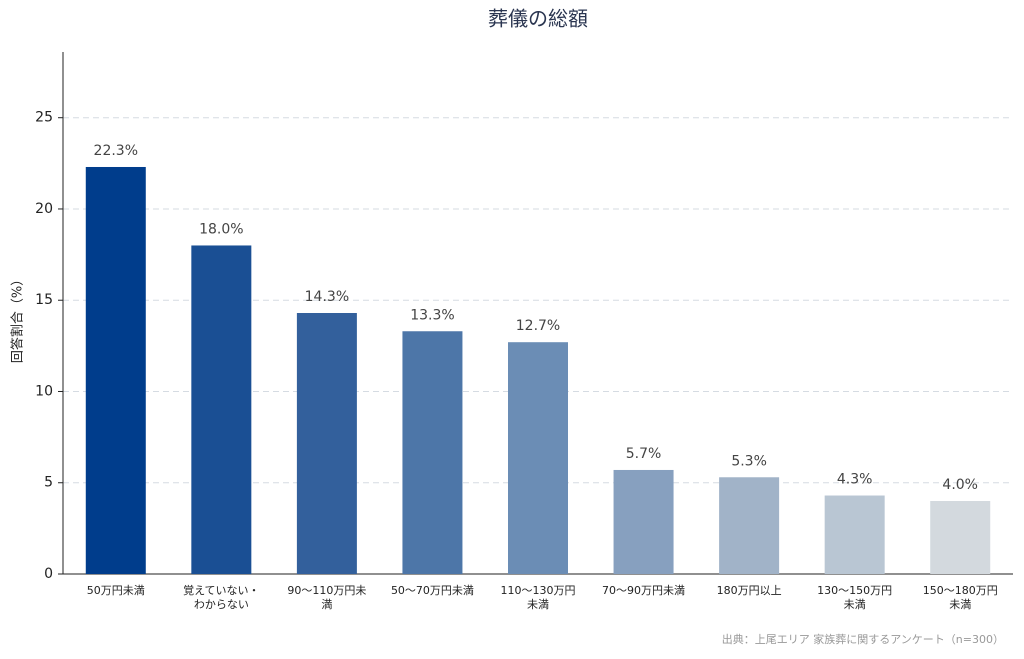 The image size is (1024, 659). What do you see at coordinates (327, 297) in the screenshot?
I see `value-label: 14.3%` at bounding box center [327, 297].